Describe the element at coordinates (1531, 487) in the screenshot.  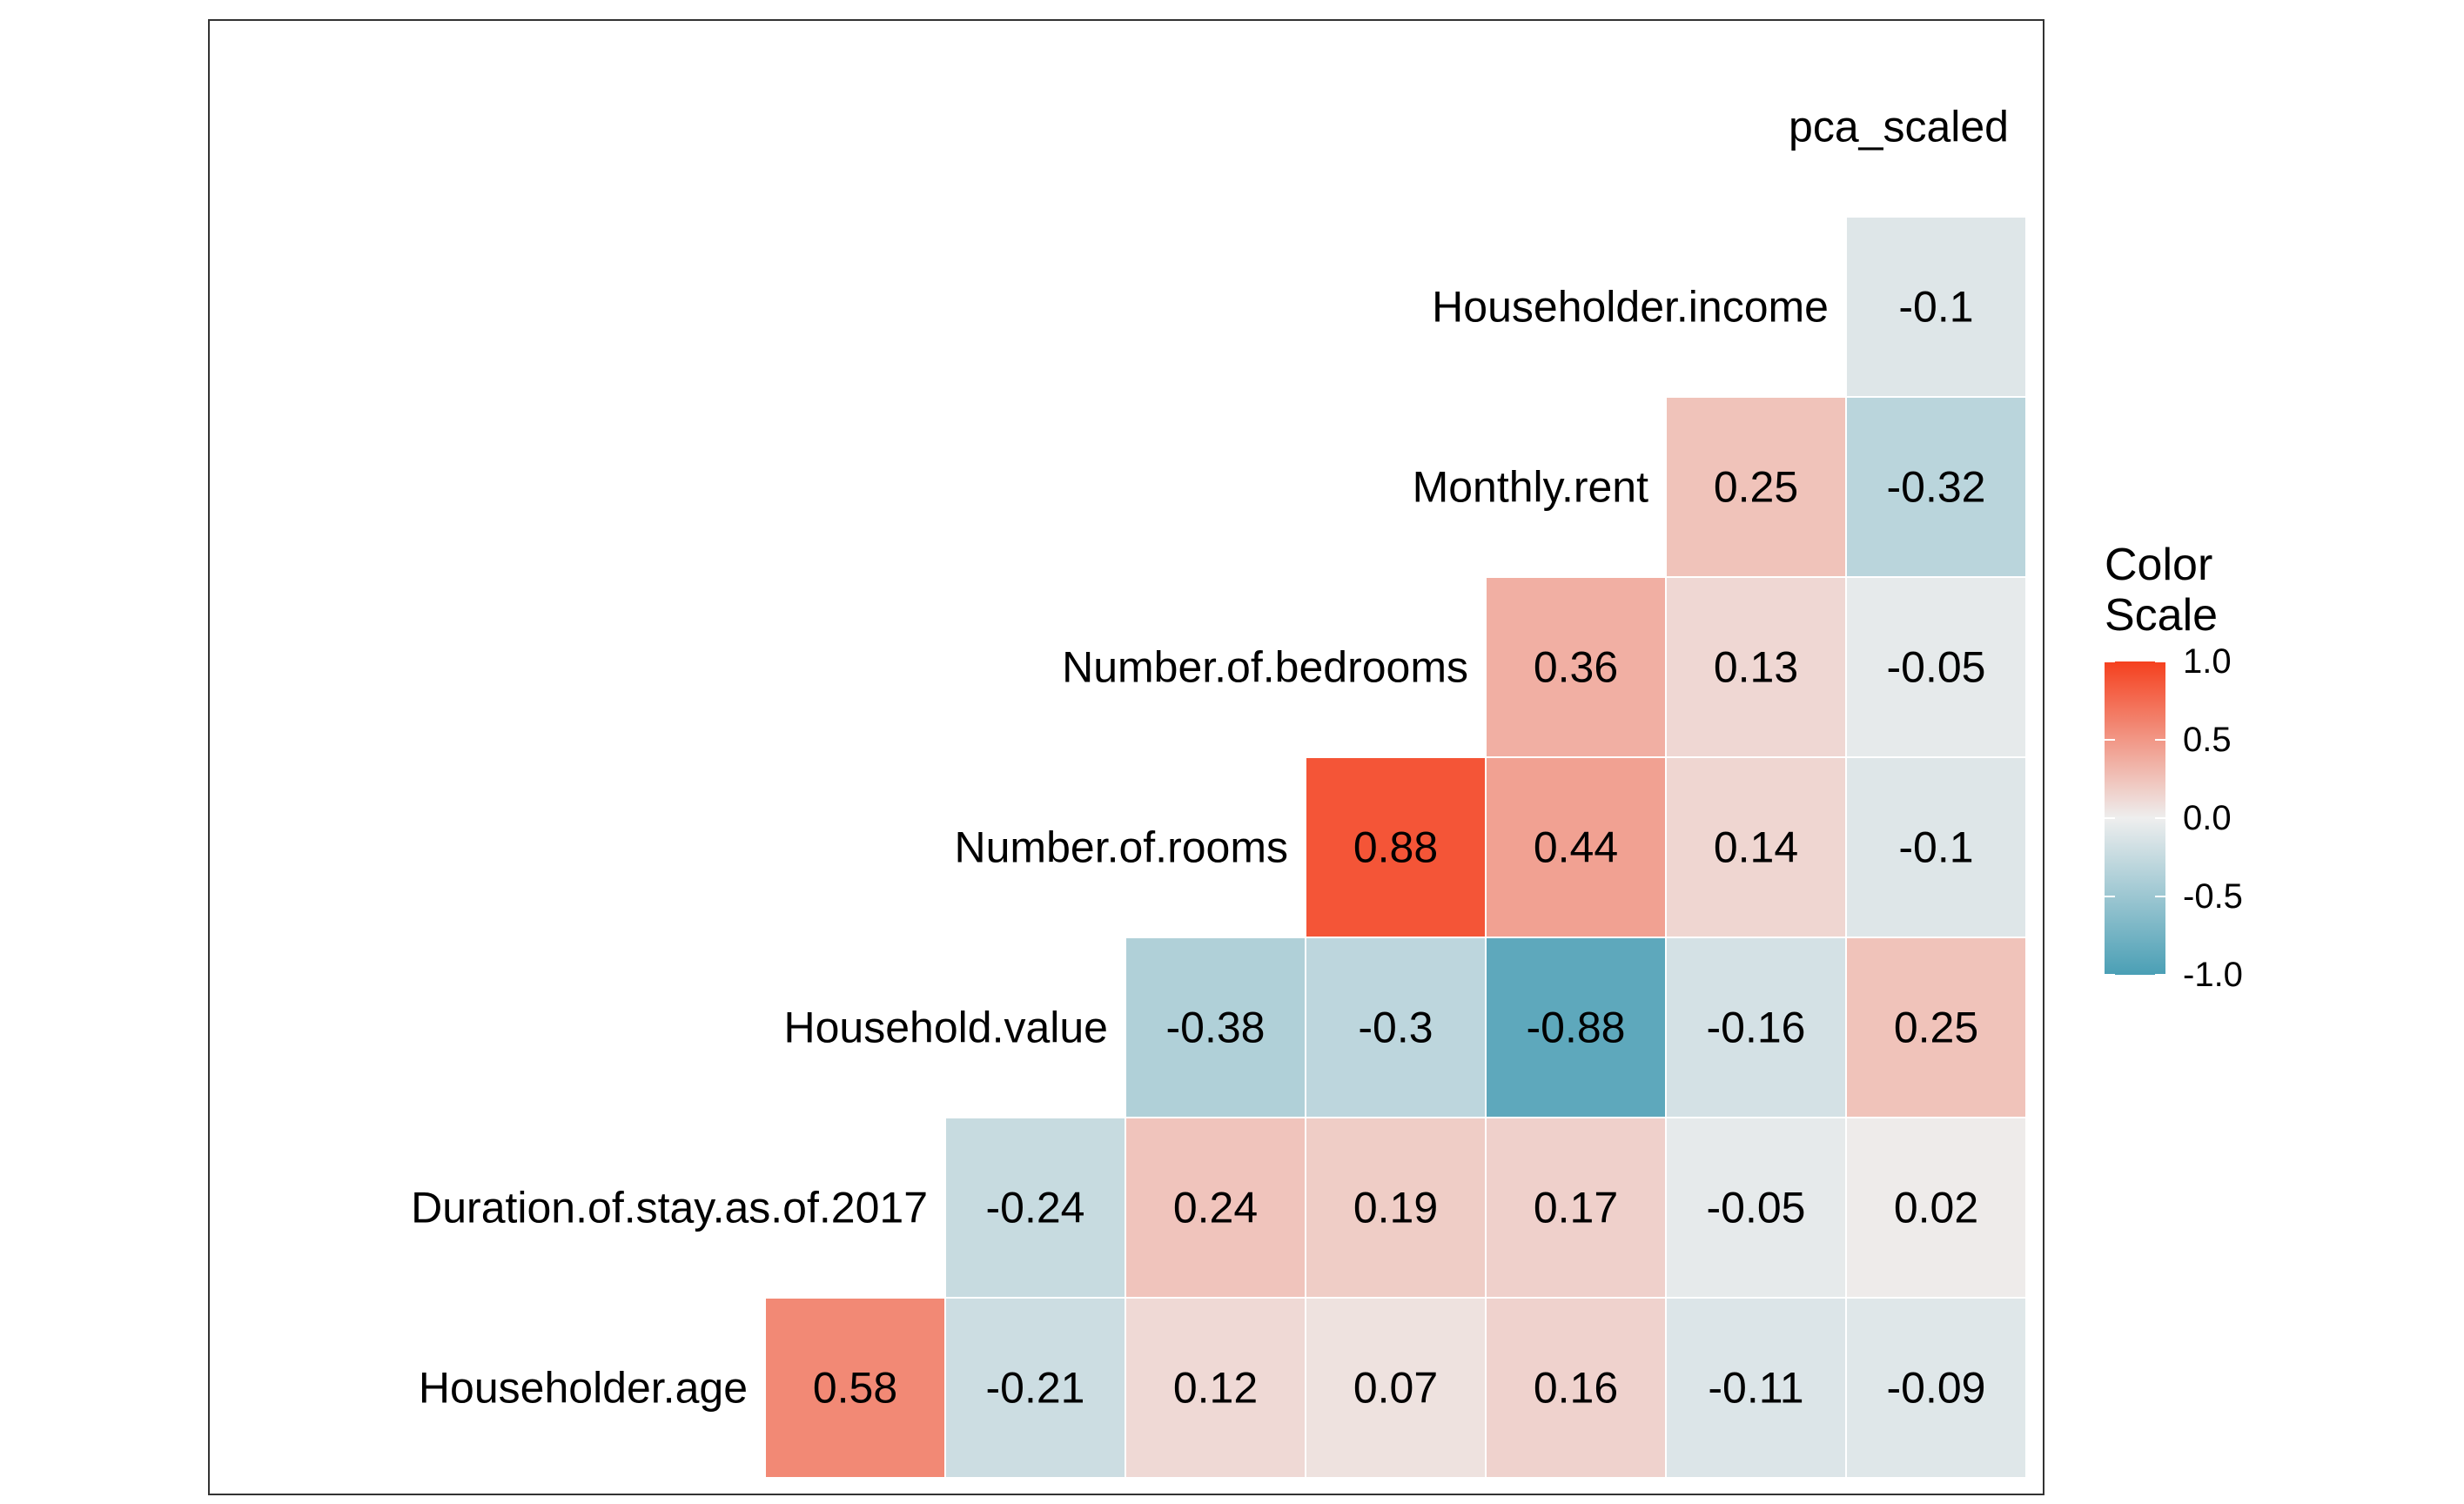
I see `row-label: Monthly.rent` at that location.